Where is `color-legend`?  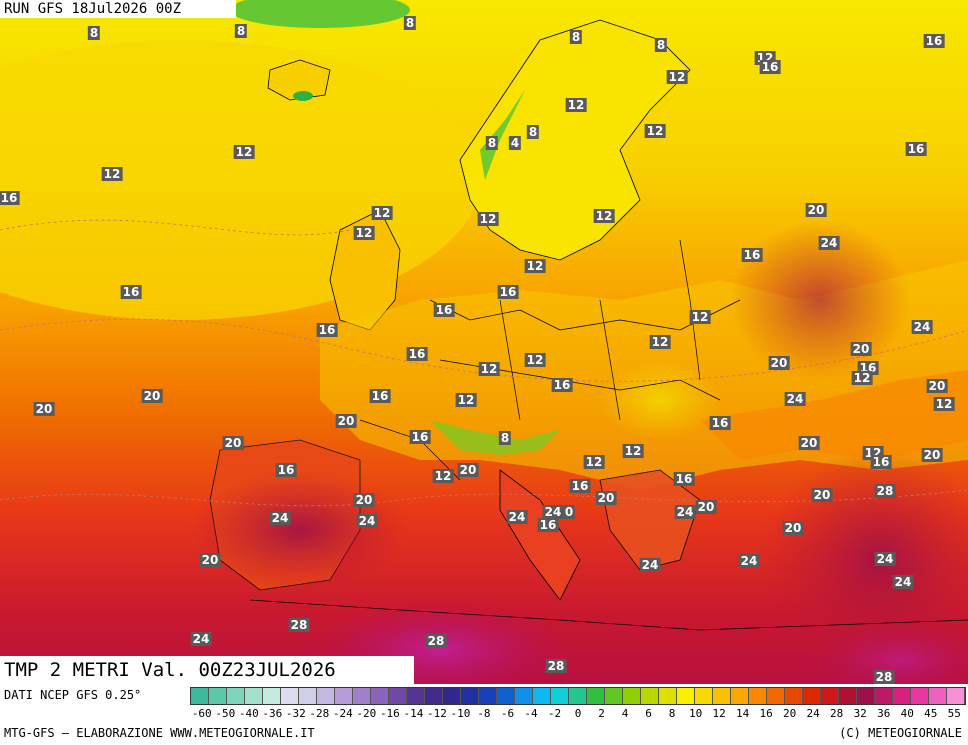
color-legend is located at coordinates (578, 696).